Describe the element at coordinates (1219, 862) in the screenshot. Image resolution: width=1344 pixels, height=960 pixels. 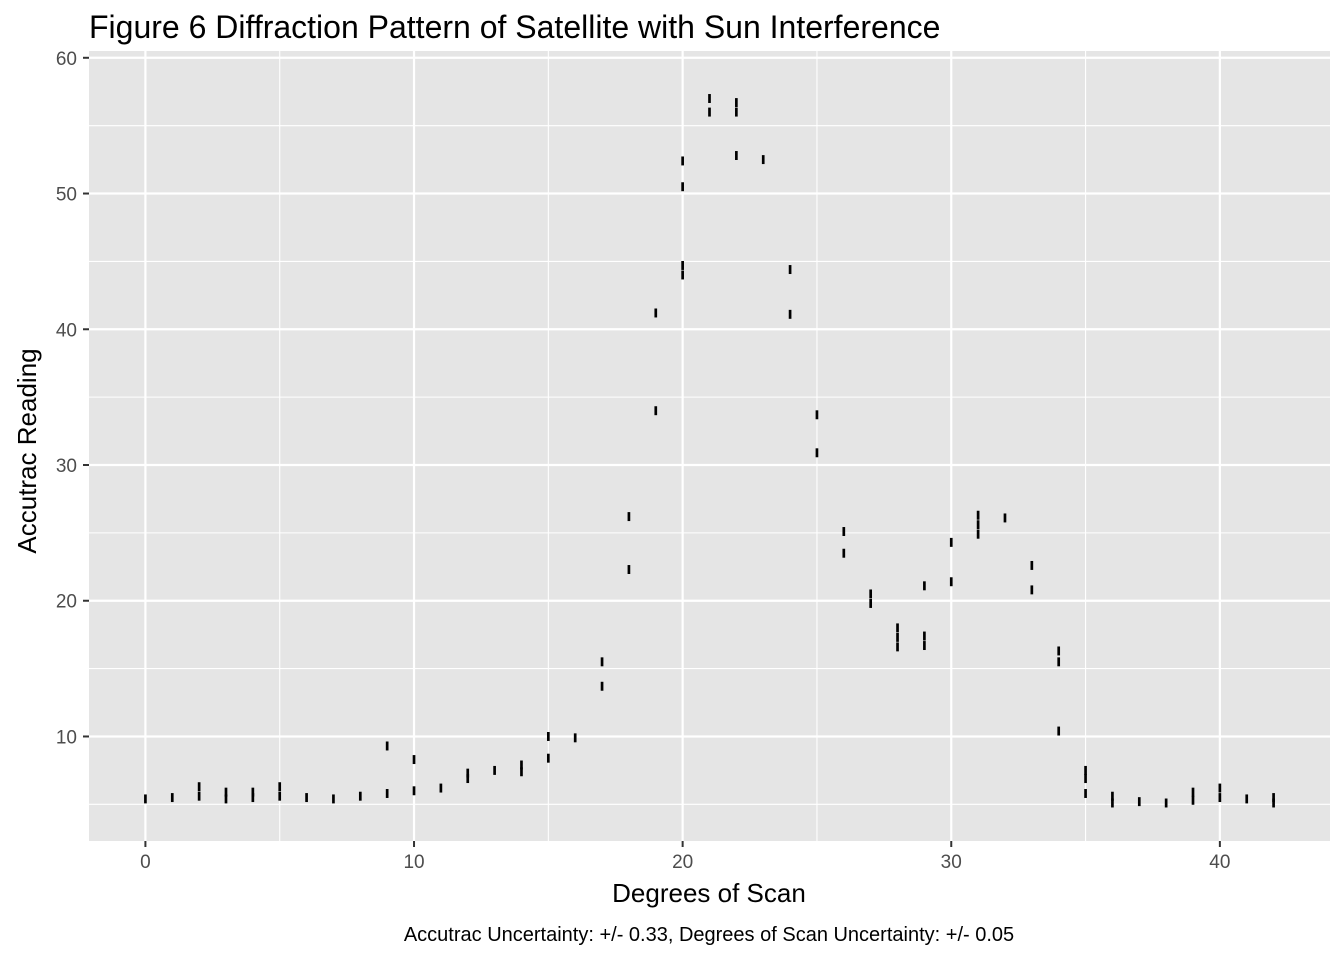
I see `x-tick-label: 40` at that location.